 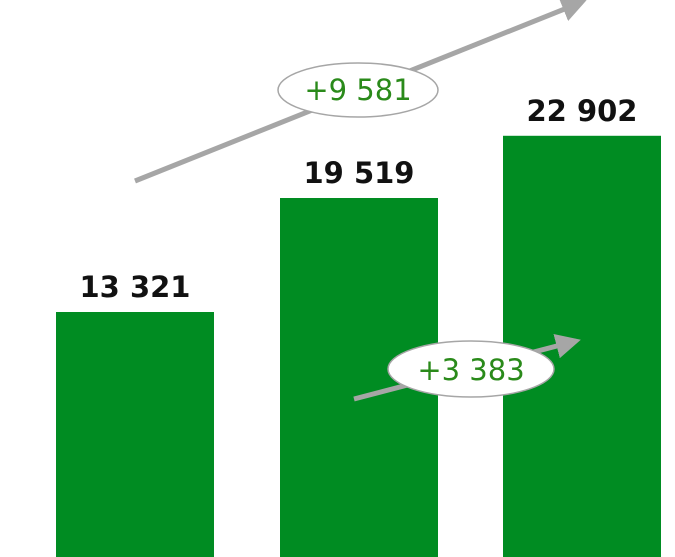 What do you see at coordinates (582, 111) in the screenshot?
I see `bar-value-label-3: 22 902` at bounding box center [582, 111].